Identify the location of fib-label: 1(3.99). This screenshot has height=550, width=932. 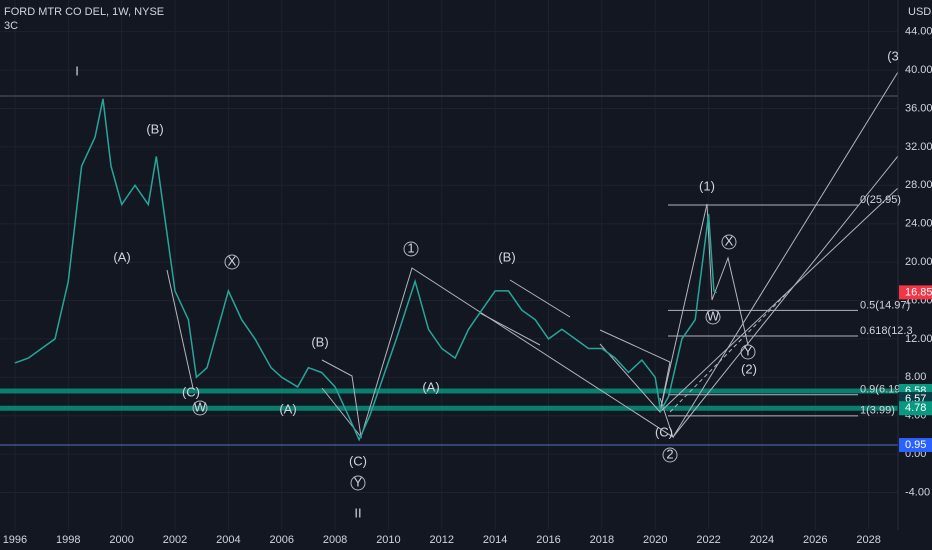
(877, 411).